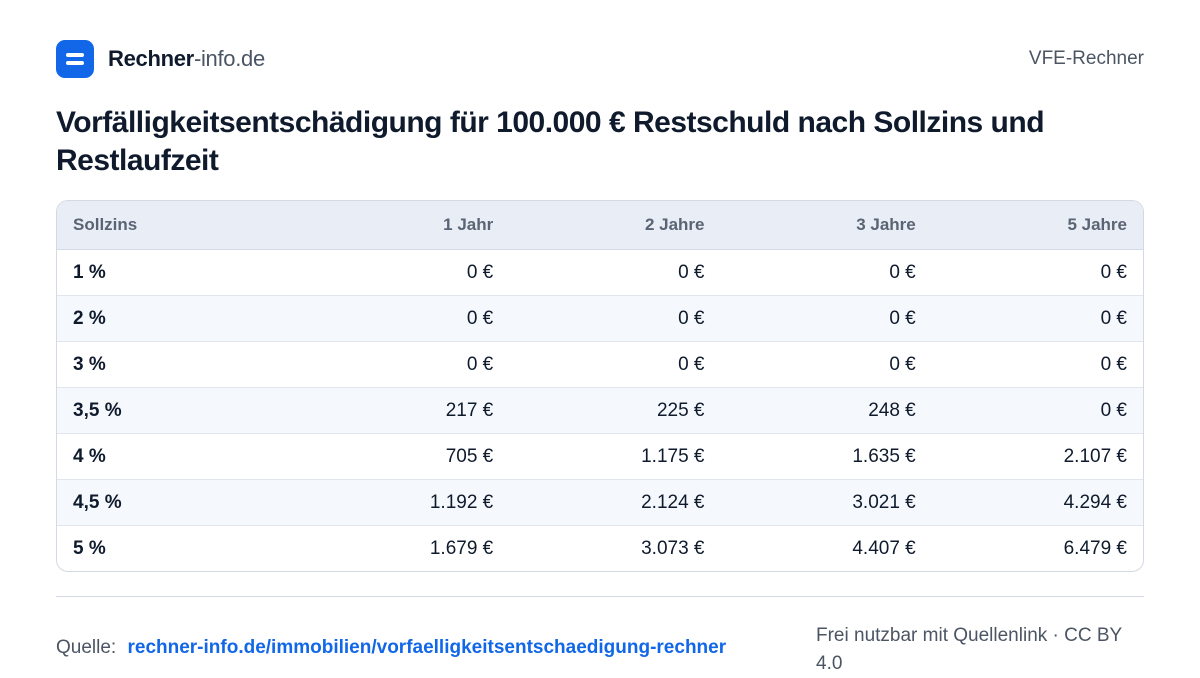 Image resolution: width=1200 pixels, height=678 pixels. I want to click on column-header-3-jahre: 3 Jahre, so click(826, 225).